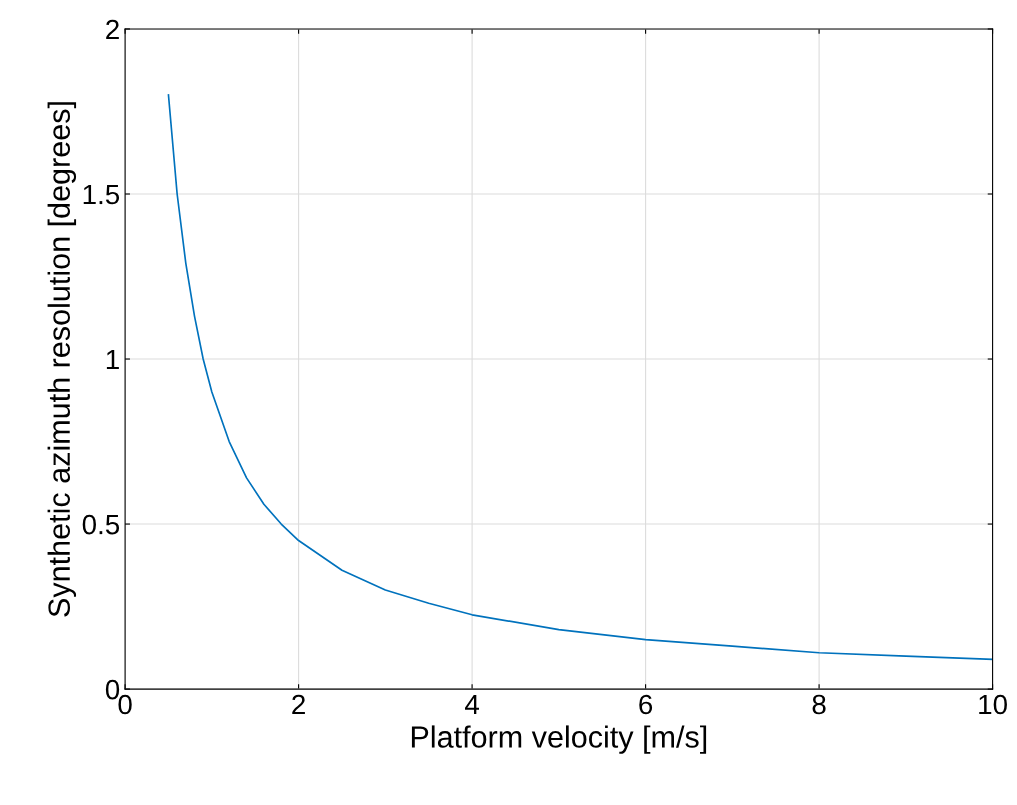  Describe the element at coordinates (646, 704) in the screenshot. I see `x-tick-label: 6` at that location.